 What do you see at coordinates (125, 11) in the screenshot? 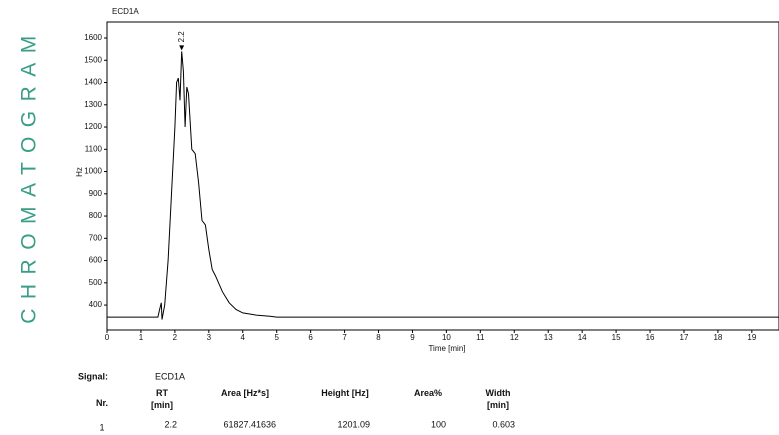
I see `chart-title: ECD1A` at bounding box center [125, 11].